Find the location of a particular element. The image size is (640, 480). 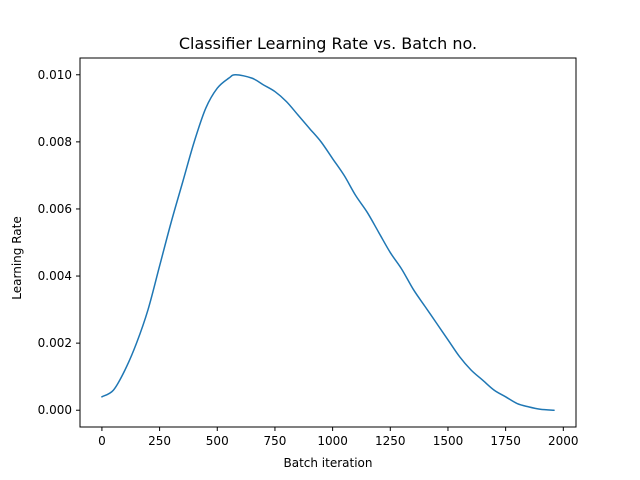

y-tick-label: 0.004 is located at coordinates (55, 276).